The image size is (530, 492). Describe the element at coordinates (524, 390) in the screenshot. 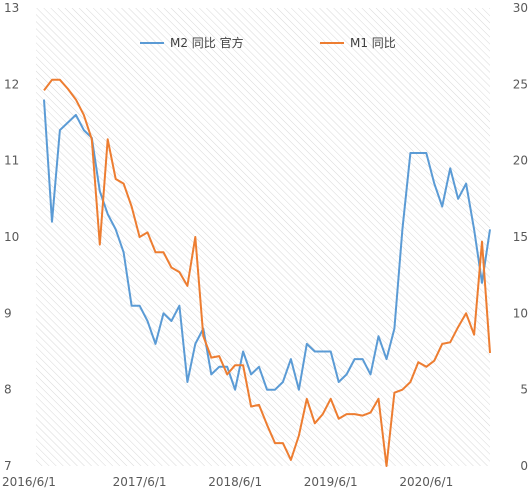

I see `right-tick-label: 5` at that location.